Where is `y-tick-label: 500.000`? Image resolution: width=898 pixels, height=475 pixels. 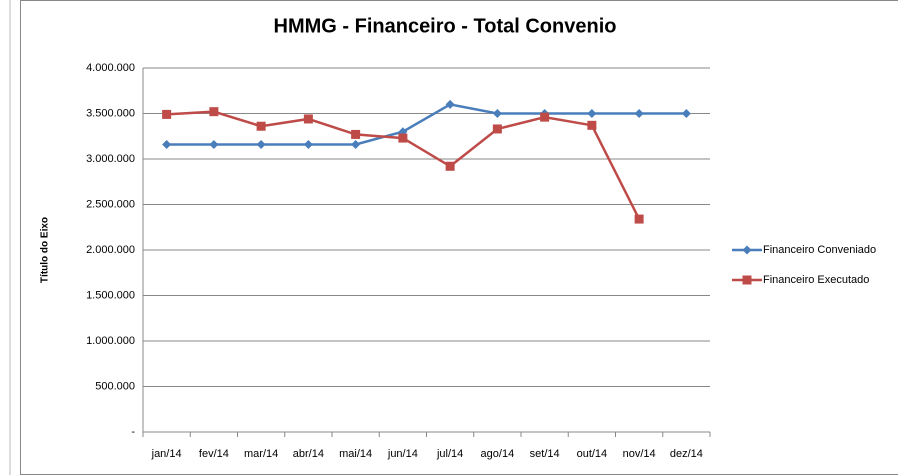 y-tick-label: 500.000 is located at coordinates (115, 386).